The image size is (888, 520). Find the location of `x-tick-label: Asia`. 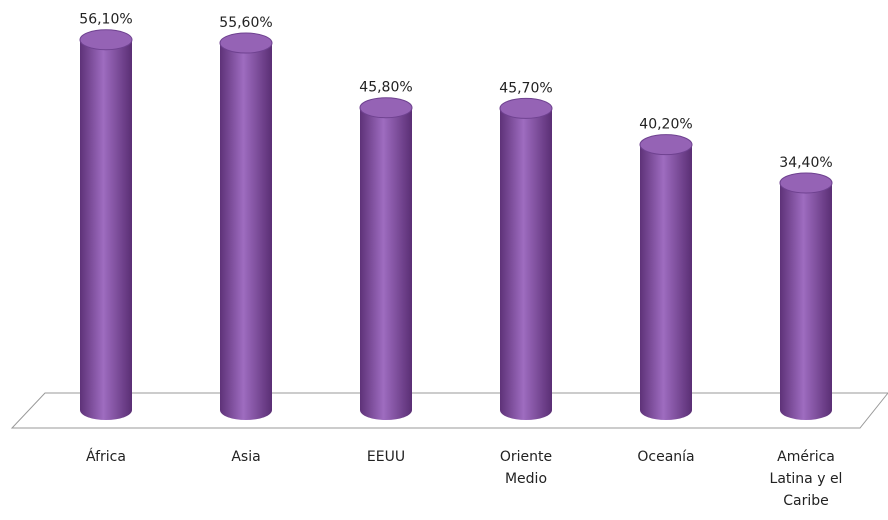

x-tick-label: Asia is located at coordinates (246, 457).